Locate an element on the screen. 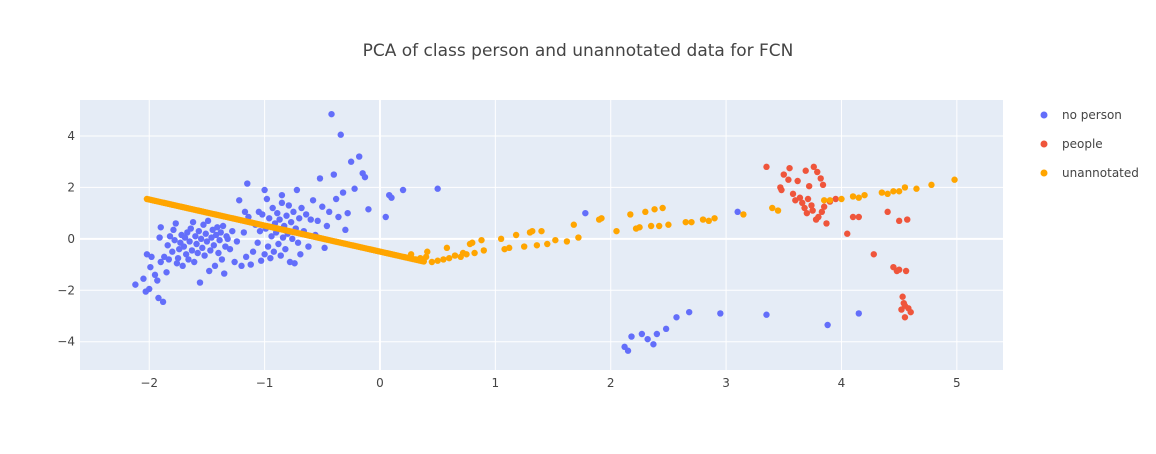 The width and height of the screenshot is (1156, 454). y-tick-label: 2 is located at coordinates (71, 187).